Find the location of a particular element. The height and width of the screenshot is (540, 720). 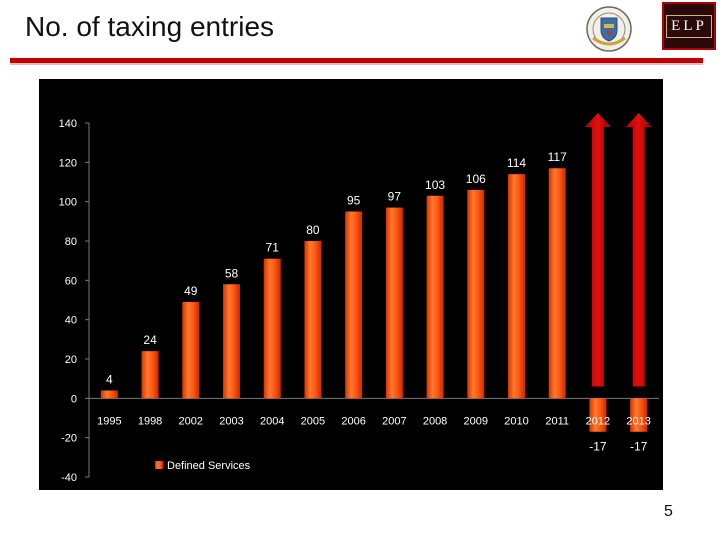

x-tick-label-2008: 2008 is located at coordinates (435, 421).